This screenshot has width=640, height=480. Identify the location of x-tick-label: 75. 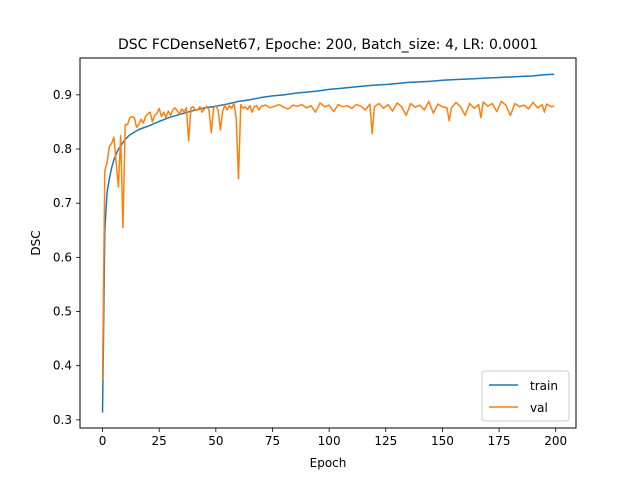
(272, 441).